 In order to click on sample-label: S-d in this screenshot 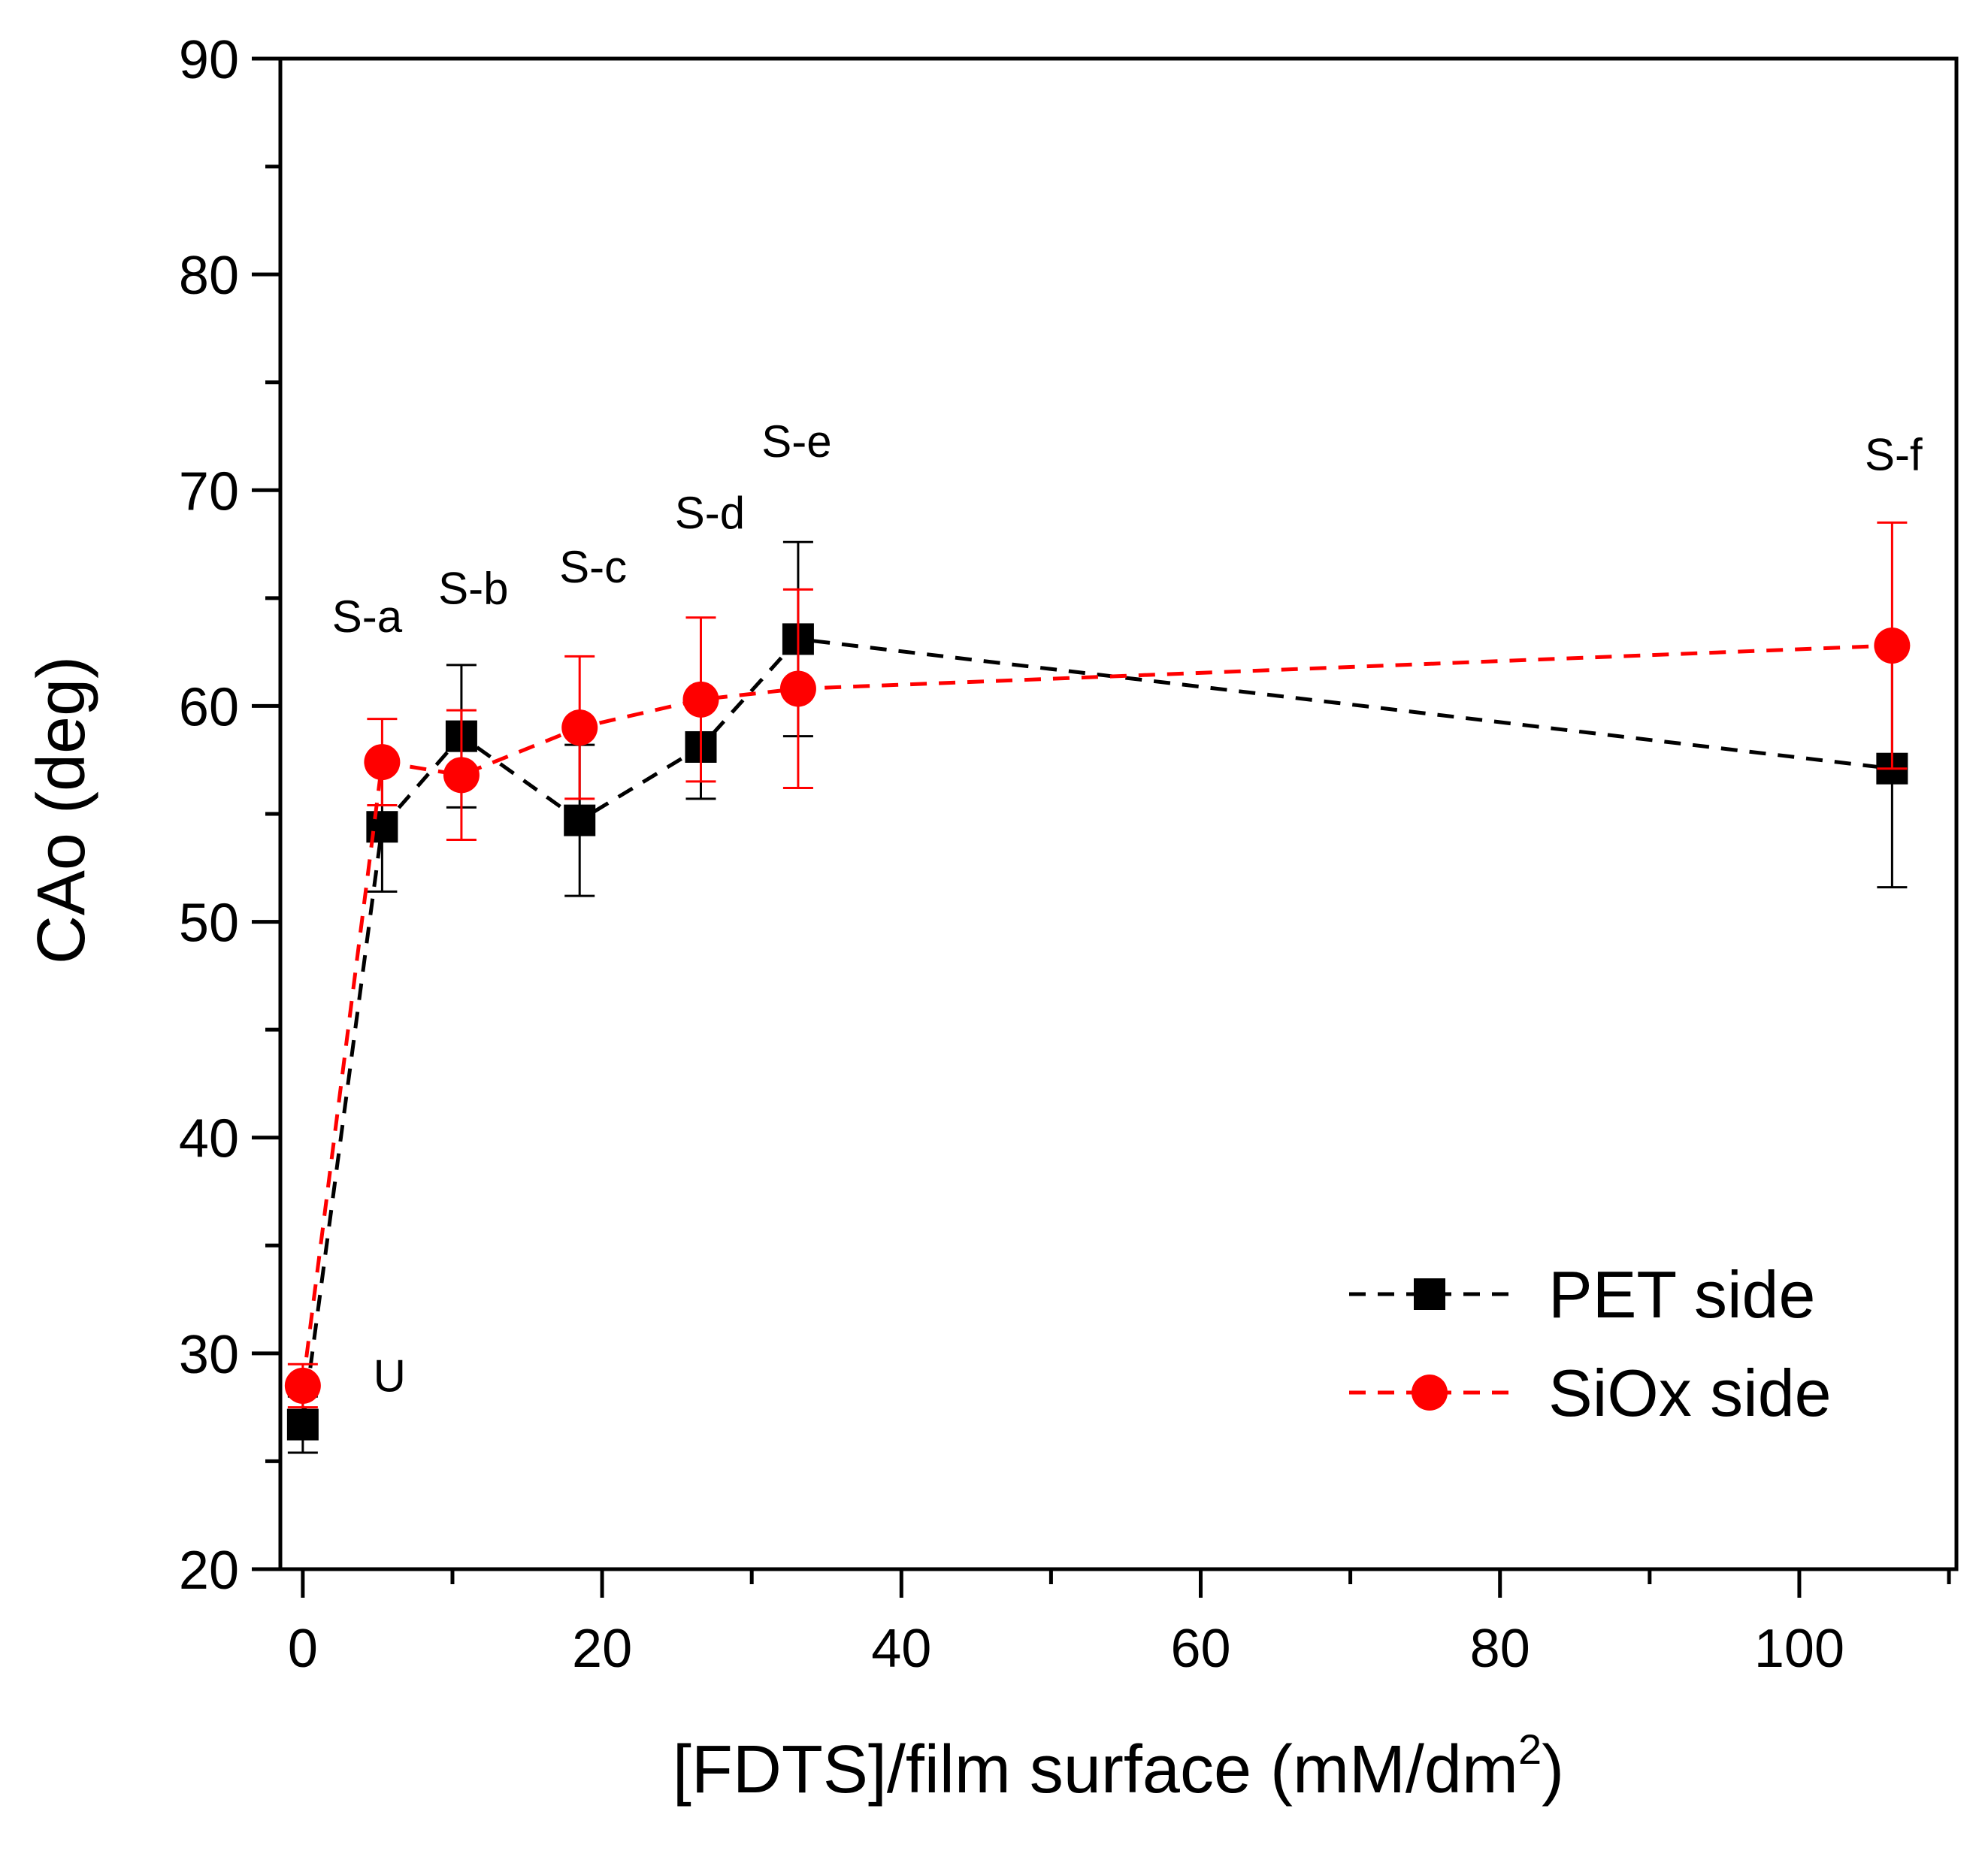, I will do `click(710, 513)`.